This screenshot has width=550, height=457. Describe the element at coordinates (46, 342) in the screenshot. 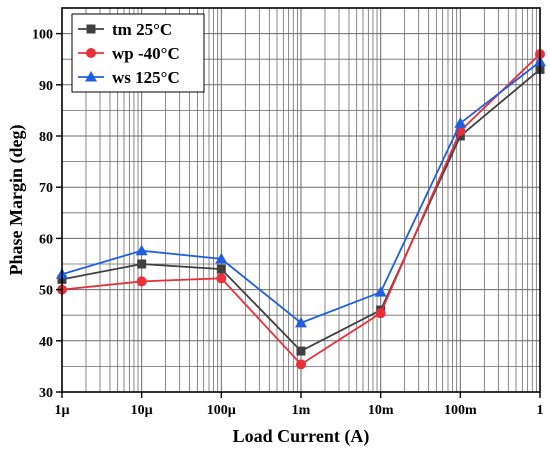

I see `y-tick-label: 40` at that location.